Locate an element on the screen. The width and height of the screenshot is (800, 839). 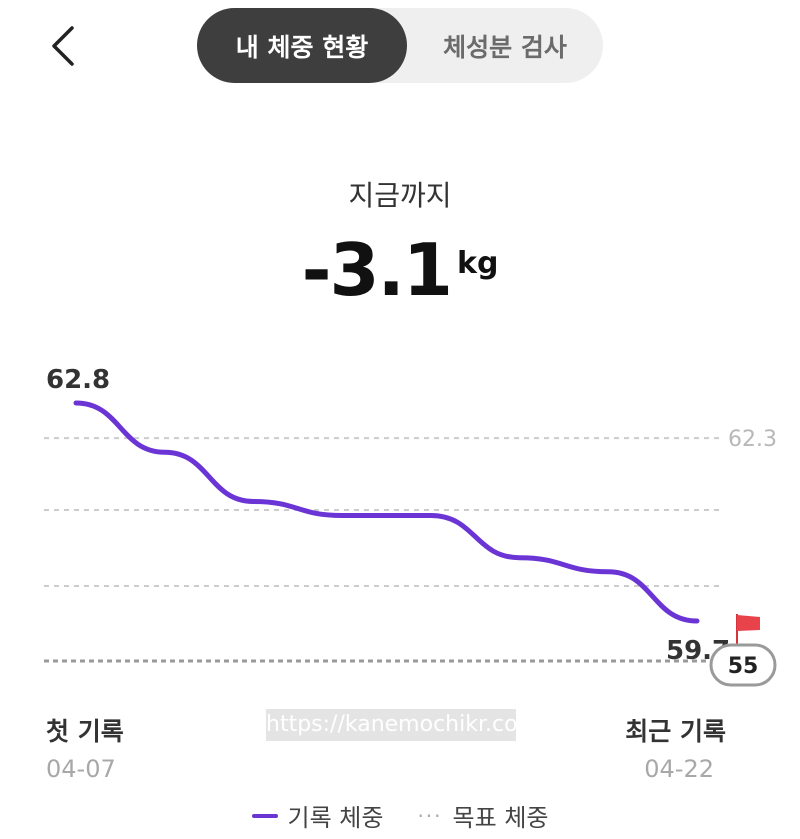
latest-record-label: 최근 기록 is located at coordinates (675, 731).